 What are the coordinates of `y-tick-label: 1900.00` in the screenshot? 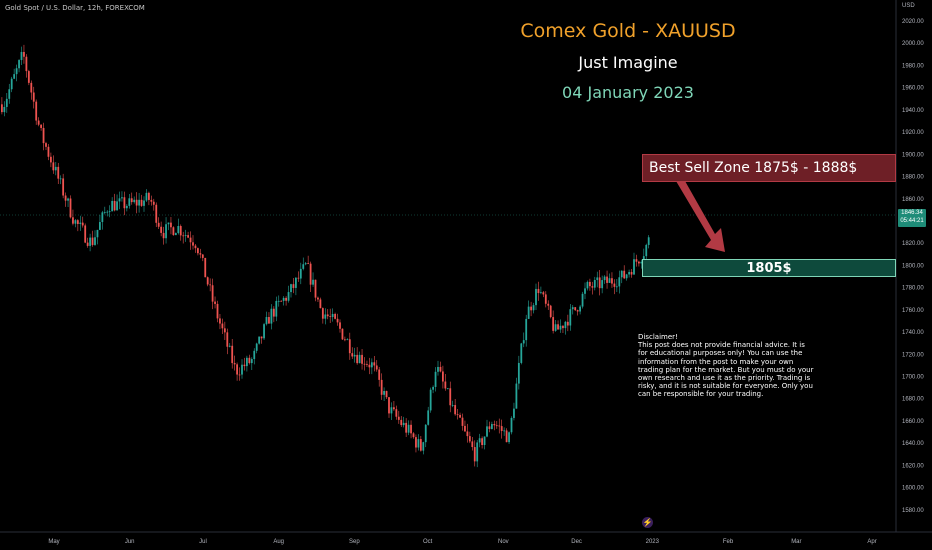 It's located at (913, 155).